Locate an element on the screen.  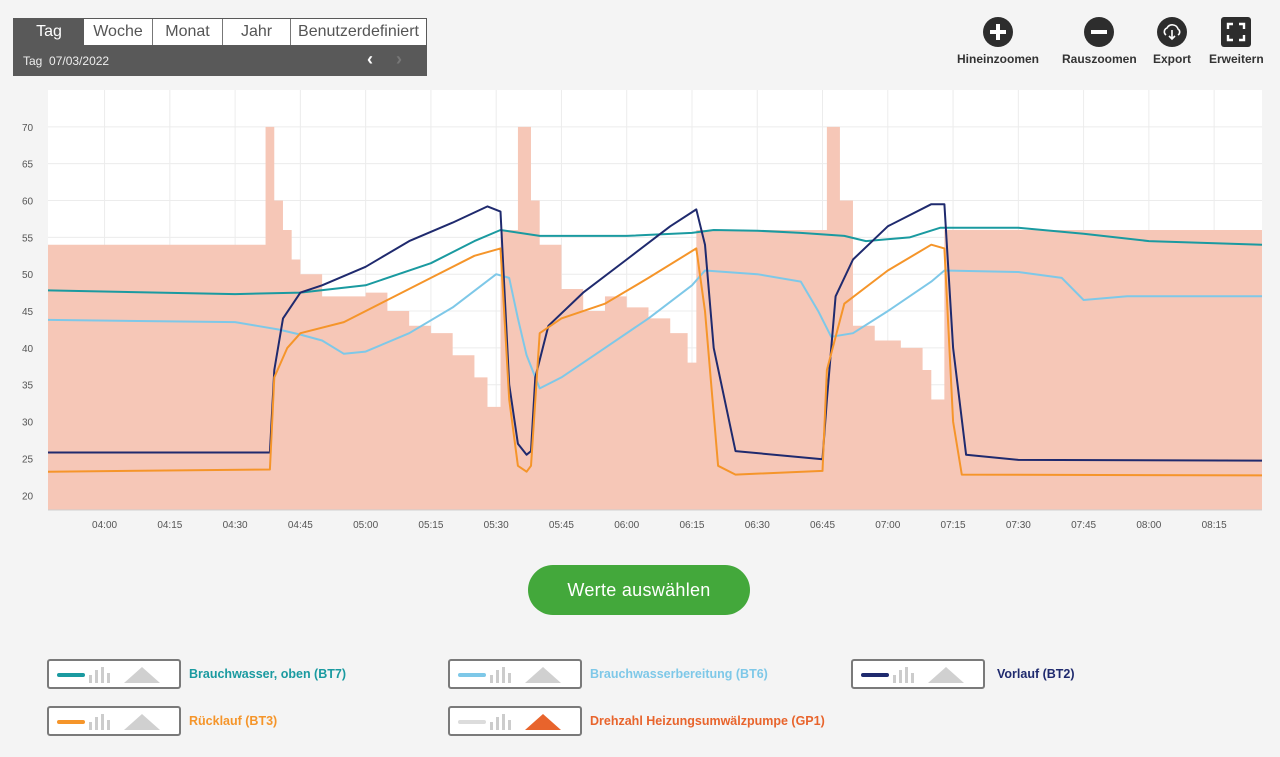
zoom-in-button: Hineinzoomen is located at coordinates (998, 40).